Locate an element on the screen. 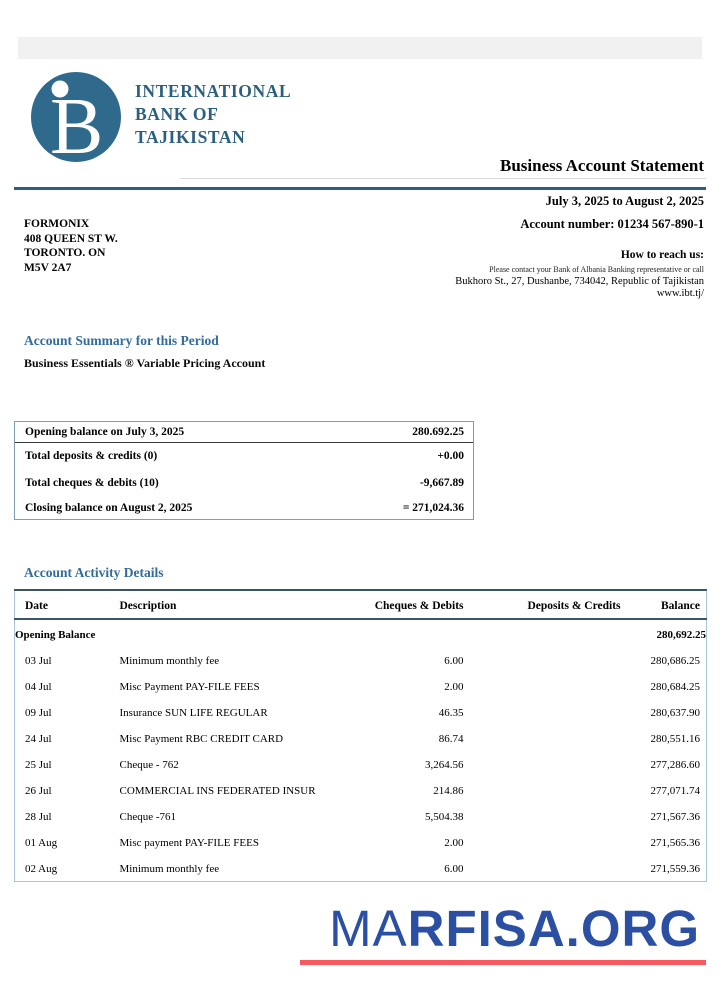  txn-debit: 46.35 is located at coordinates (451, 713).